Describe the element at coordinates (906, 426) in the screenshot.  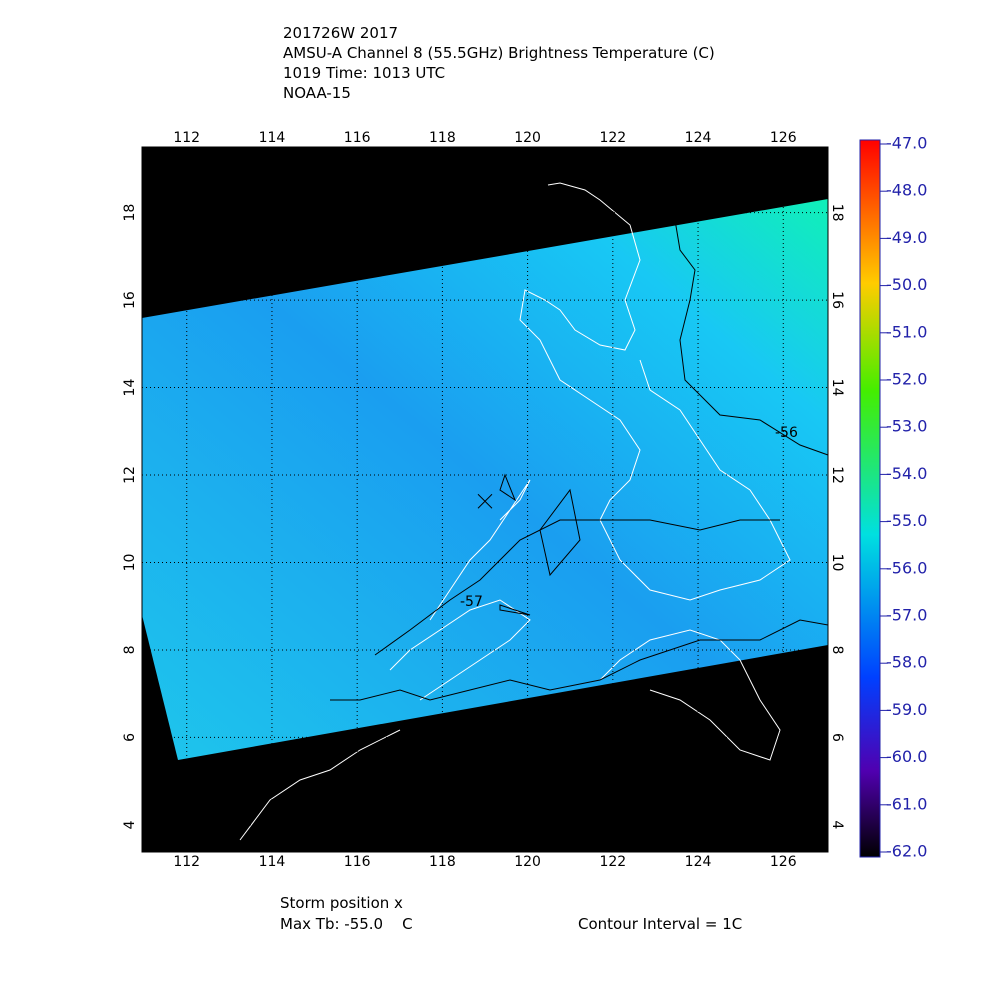
I see `colorbar-label: -53.0` at that location.